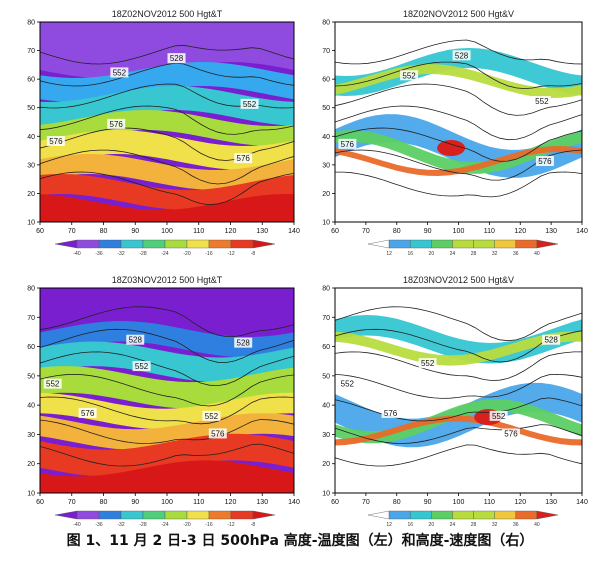 Image resolution: width=600 pixels, height=561 pixels. What do you see at coordinates (326, 165) in the screenshot?
I see `y-tick-label: 30` at bounding box center [326, 165].